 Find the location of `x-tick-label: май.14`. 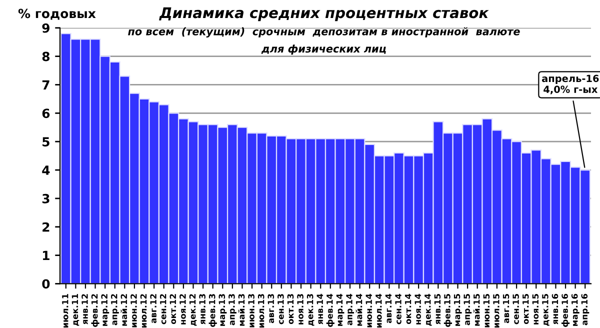

x-tick-label: май.14 is located at coordinates (359, 310).